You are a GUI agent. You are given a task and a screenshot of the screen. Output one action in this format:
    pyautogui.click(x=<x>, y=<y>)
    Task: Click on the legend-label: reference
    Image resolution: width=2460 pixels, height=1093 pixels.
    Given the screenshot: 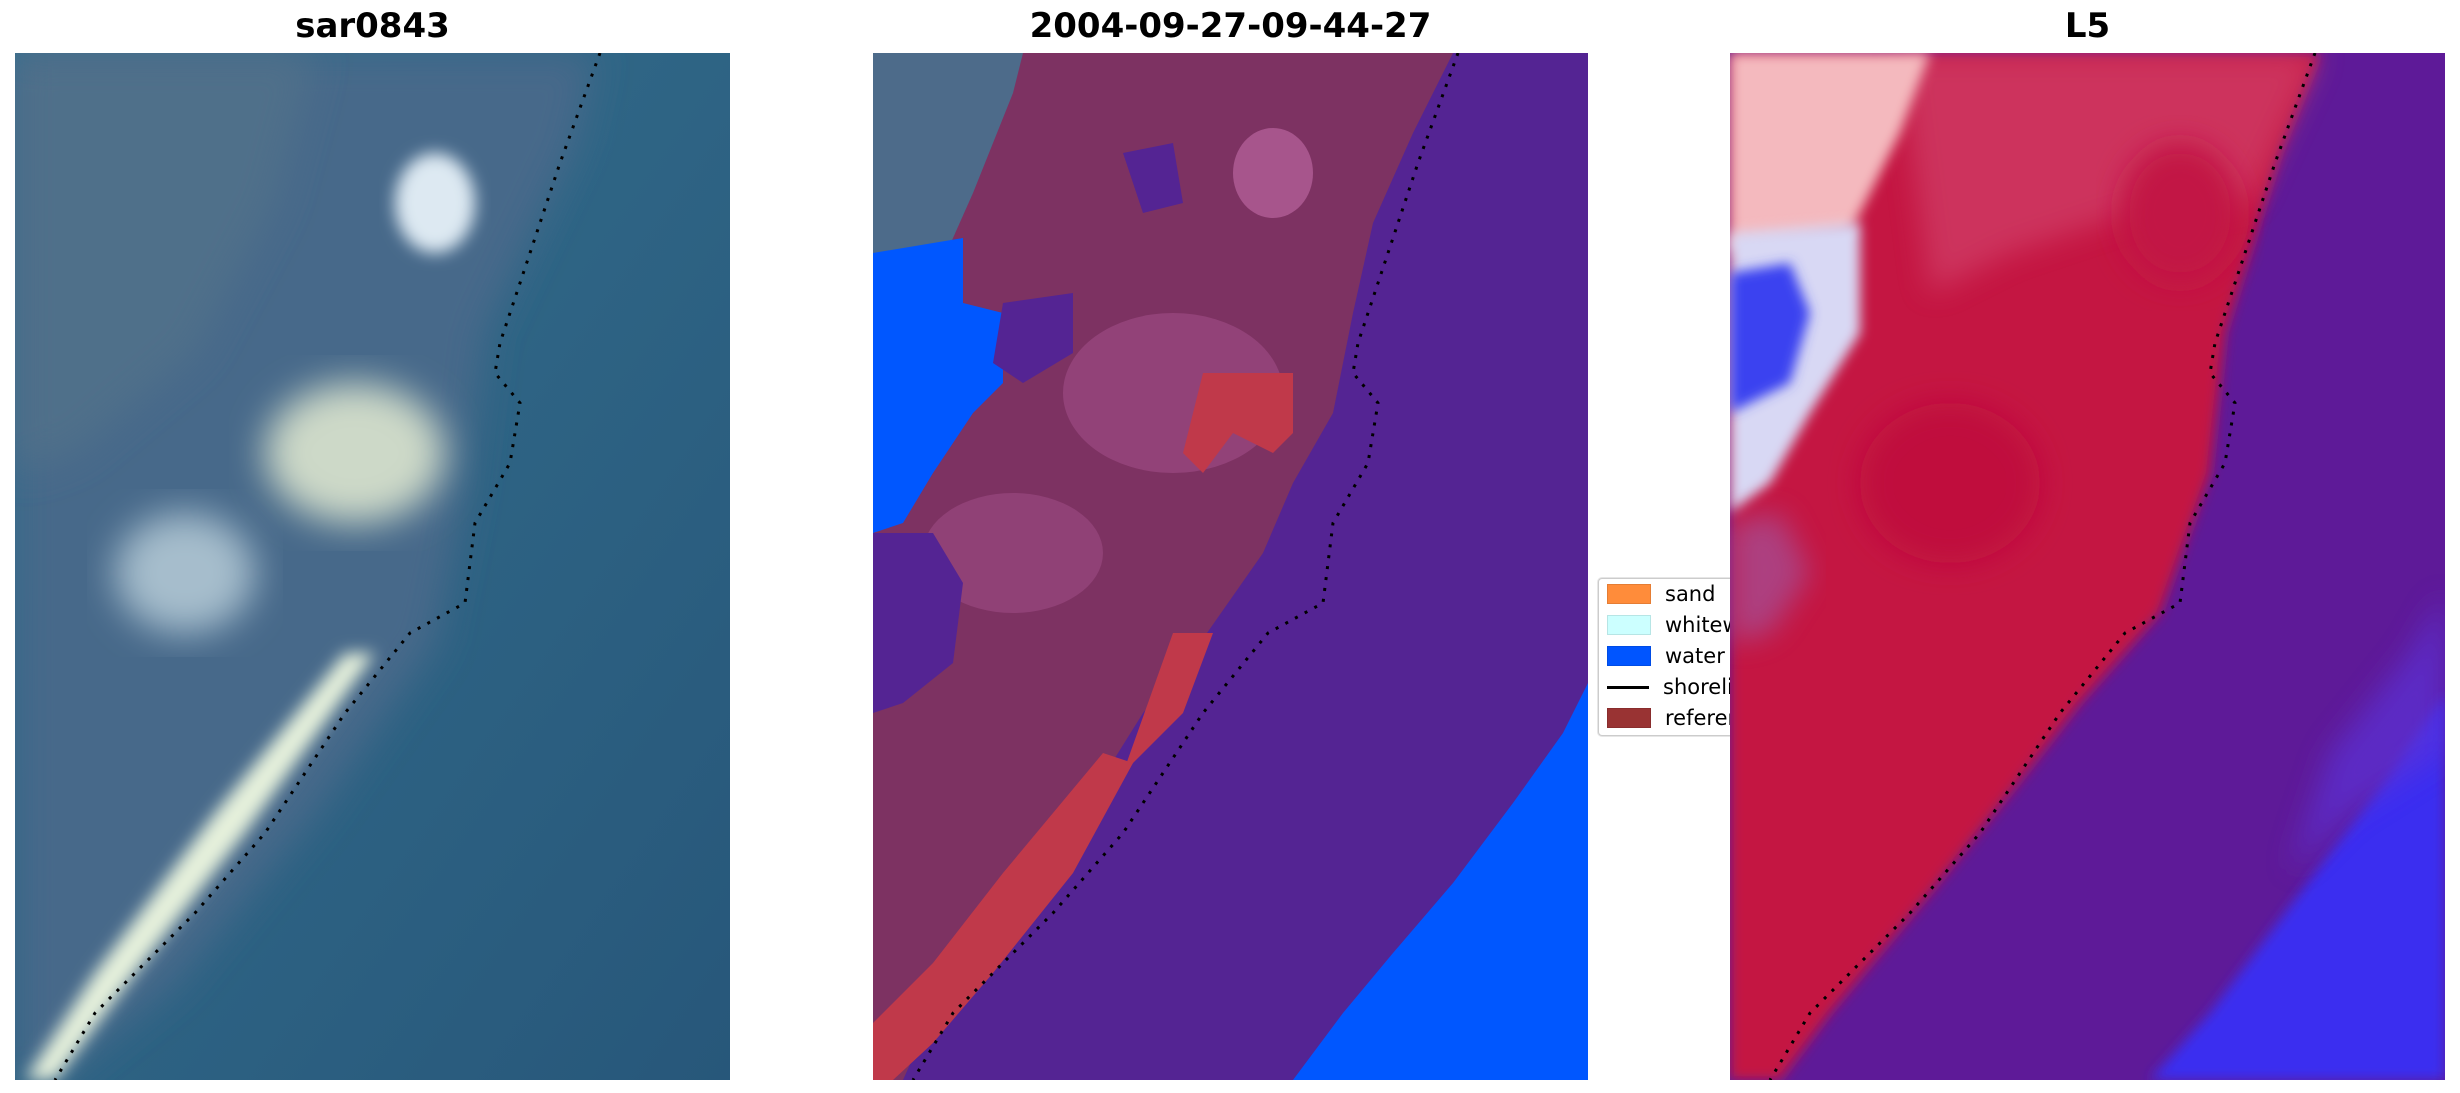 What is the action you would take?
    pyautogui.click(x=1702, y=718)
    